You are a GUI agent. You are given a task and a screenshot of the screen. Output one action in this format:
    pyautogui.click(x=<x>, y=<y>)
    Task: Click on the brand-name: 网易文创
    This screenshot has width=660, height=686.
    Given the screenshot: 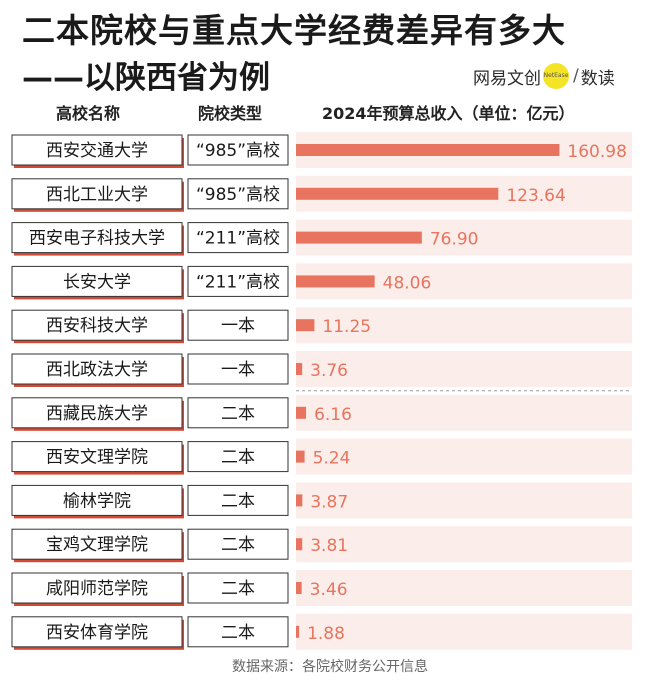 What is the action you would take?
    pyautogui.click(x=507, y=78)
    